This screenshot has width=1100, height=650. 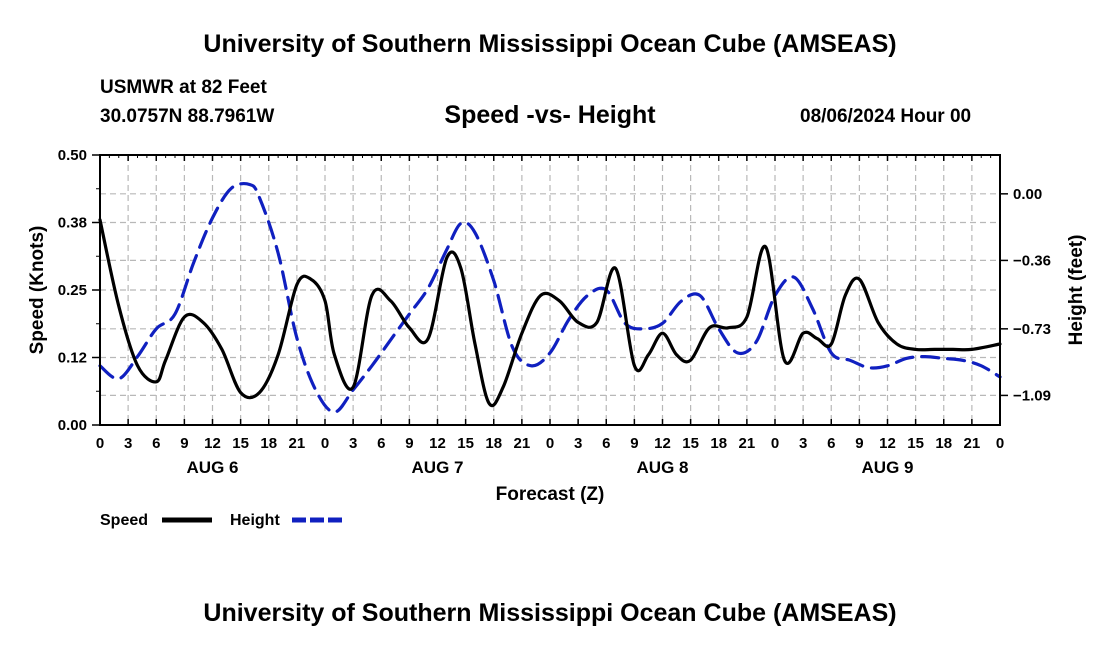 I want to click on day-label: AUG 6, so click(x=213, y=467).